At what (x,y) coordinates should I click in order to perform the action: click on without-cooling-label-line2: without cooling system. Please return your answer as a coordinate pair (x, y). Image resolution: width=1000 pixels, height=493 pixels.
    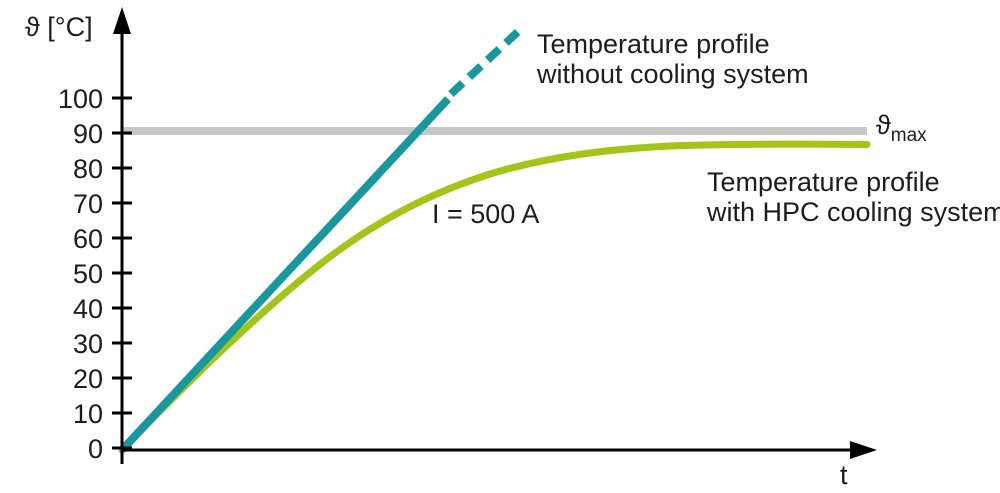
    Looking at the image, I should click on (672, 74).